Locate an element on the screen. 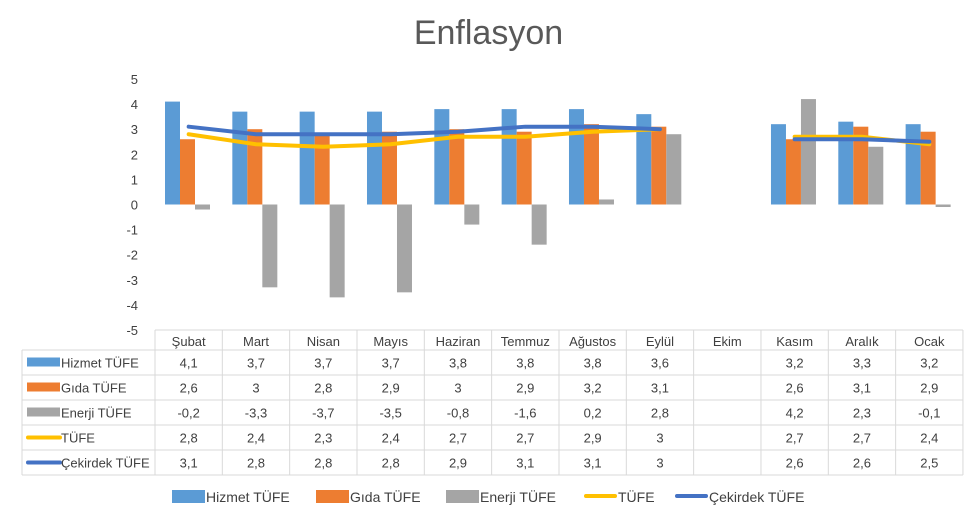 The image size is (977, 517). data-label: 4,1 is located at coordinates (189, 363).